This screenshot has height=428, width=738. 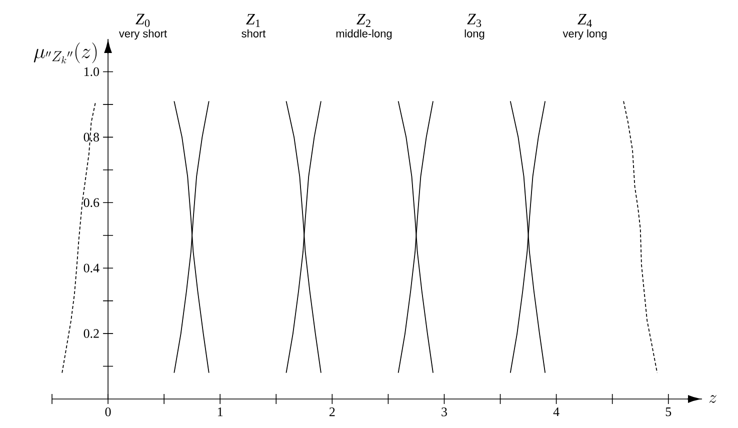 I want to click on text: short, so click(x=254, y=33).